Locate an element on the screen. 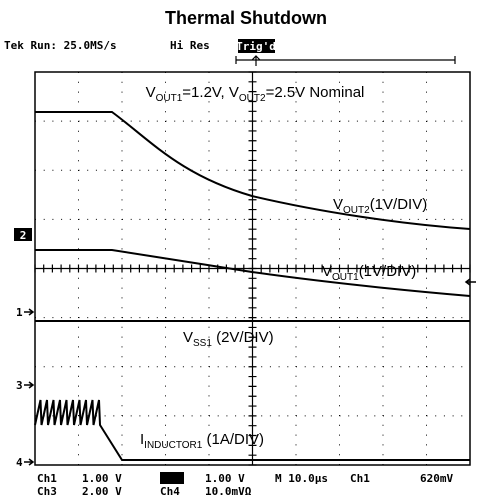 The height and width of the screenshot is (499, 477). ch2-box is located at coordinates (172, 478).